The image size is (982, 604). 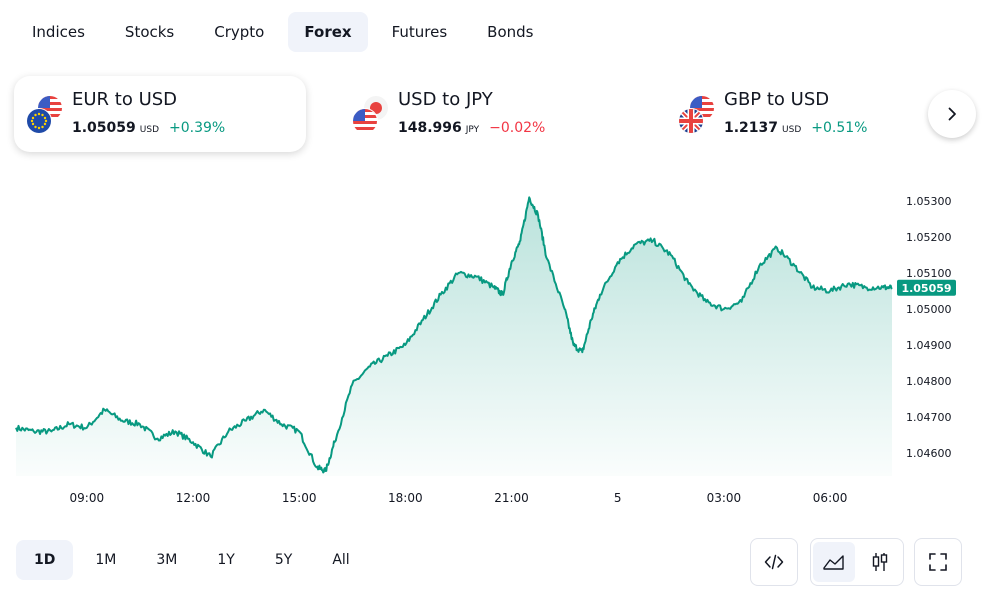 I want to click on range-1y: 1Y, so click(x=226, y=560).